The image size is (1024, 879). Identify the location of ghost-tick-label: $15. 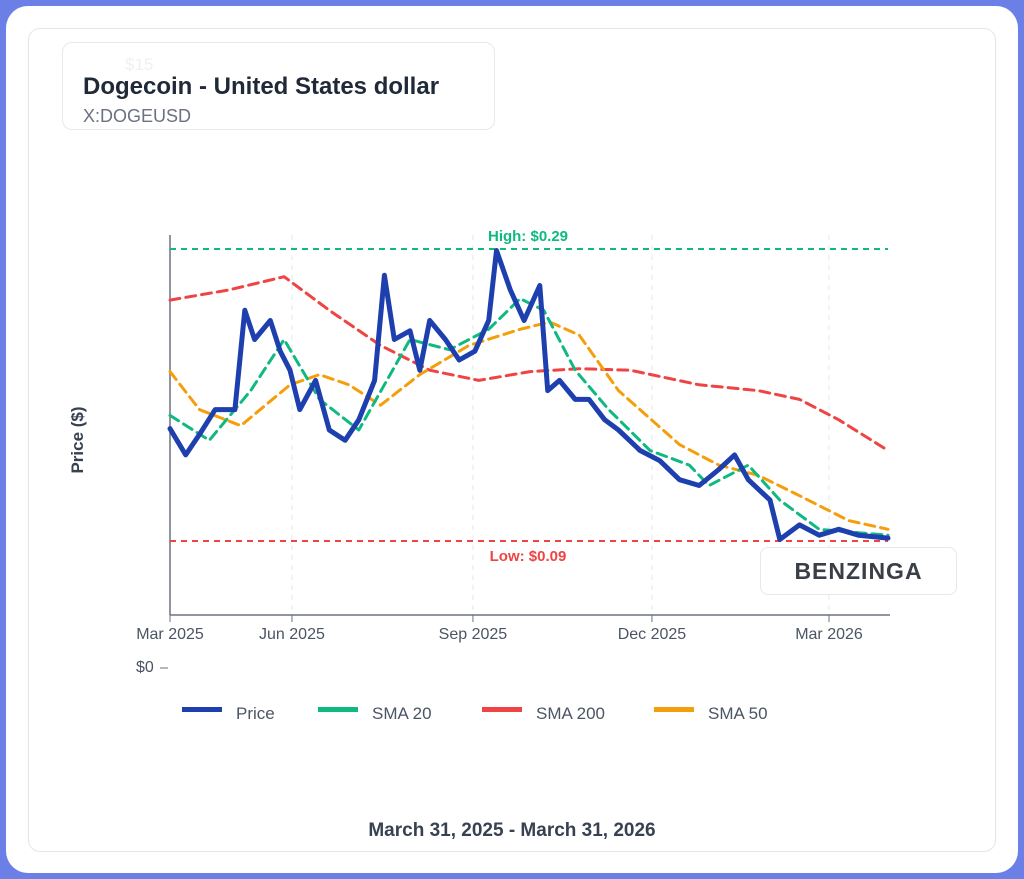
(139, 64).